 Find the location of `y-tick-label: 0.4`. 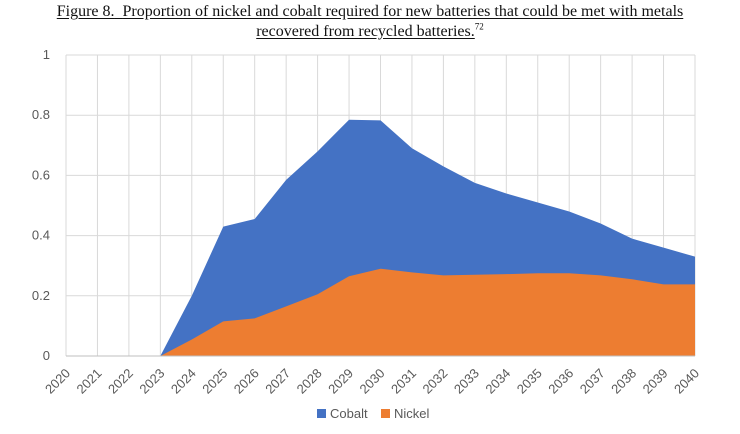

y-tick-label: 0.4 is located at coordinates (41, 235).